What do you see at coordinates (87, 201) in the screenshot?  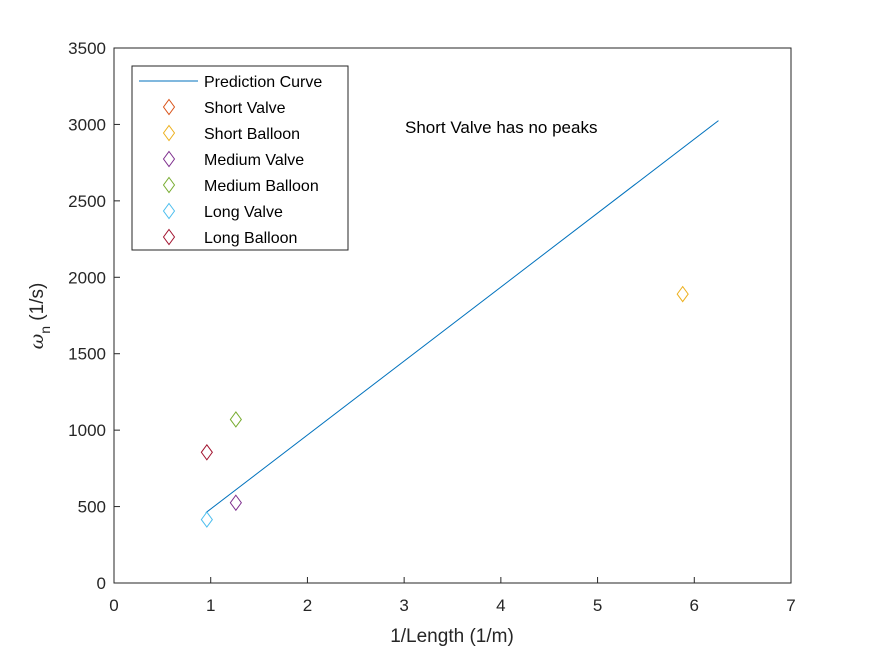 I see `y-tick-label: 2500` at bounding box center [87, 201].